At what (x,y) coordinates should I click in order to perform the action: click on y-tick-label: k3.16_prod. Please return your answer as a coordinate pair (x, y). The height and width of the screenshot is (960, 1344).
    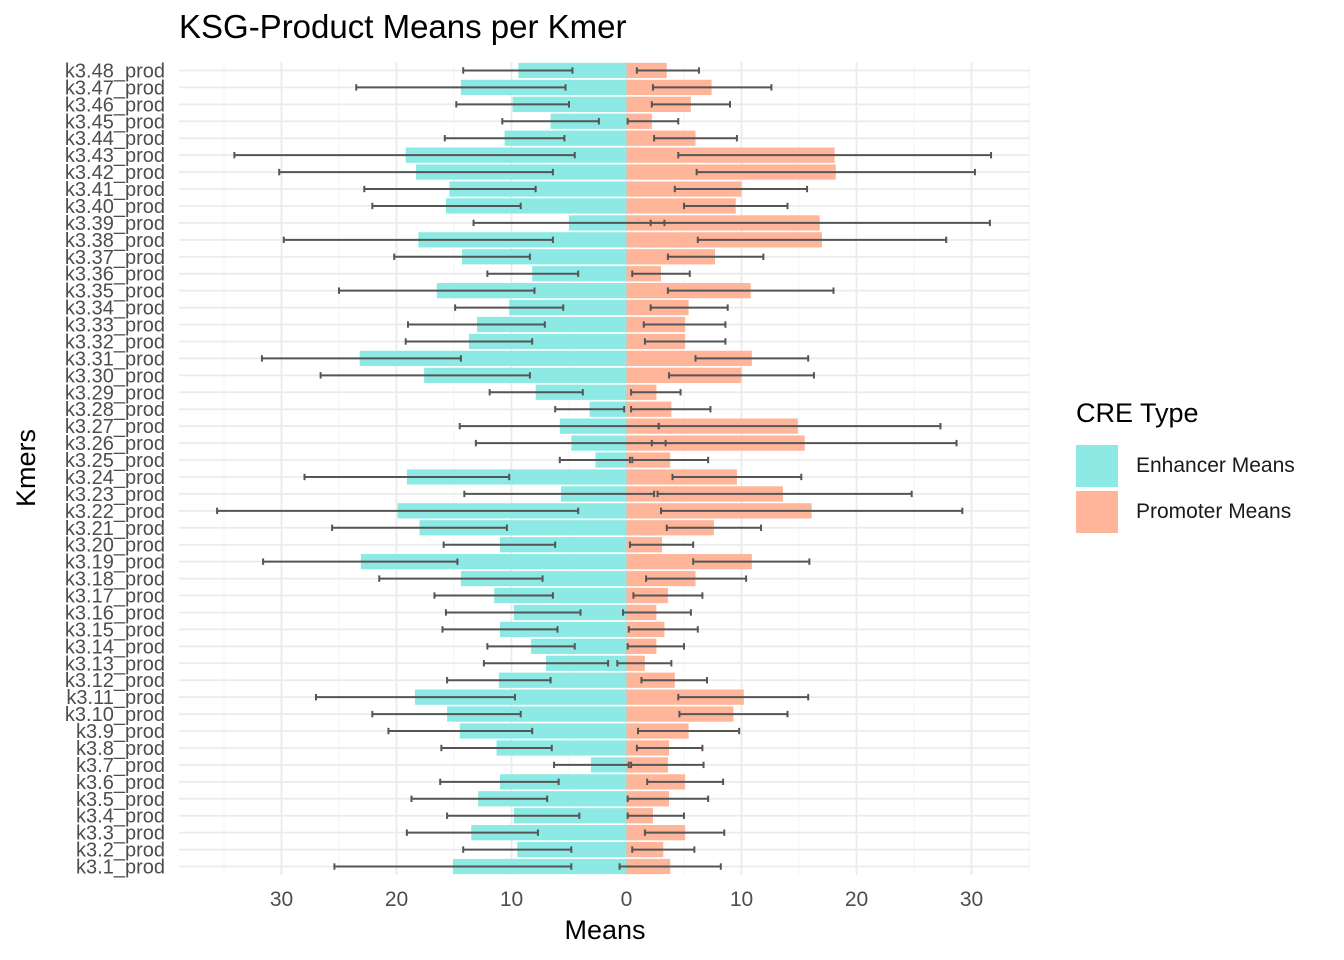
    Looking at the image, I should click on (115, 613).